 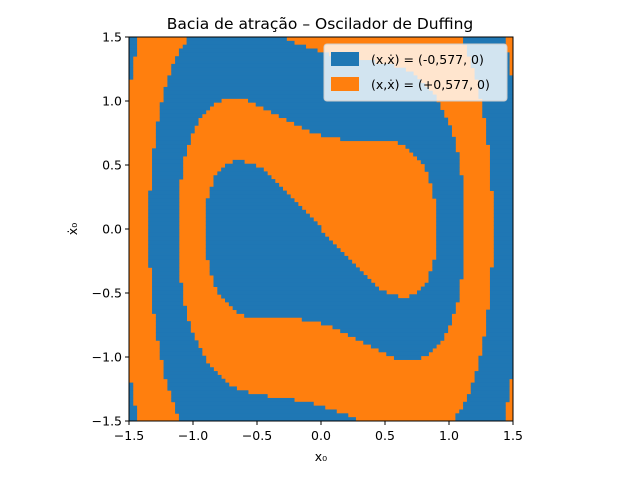 What do you see at coordinates (321, 435) in the screenshot?
I see `x-tick-label: 0.0` at bounding box center [321, 435].